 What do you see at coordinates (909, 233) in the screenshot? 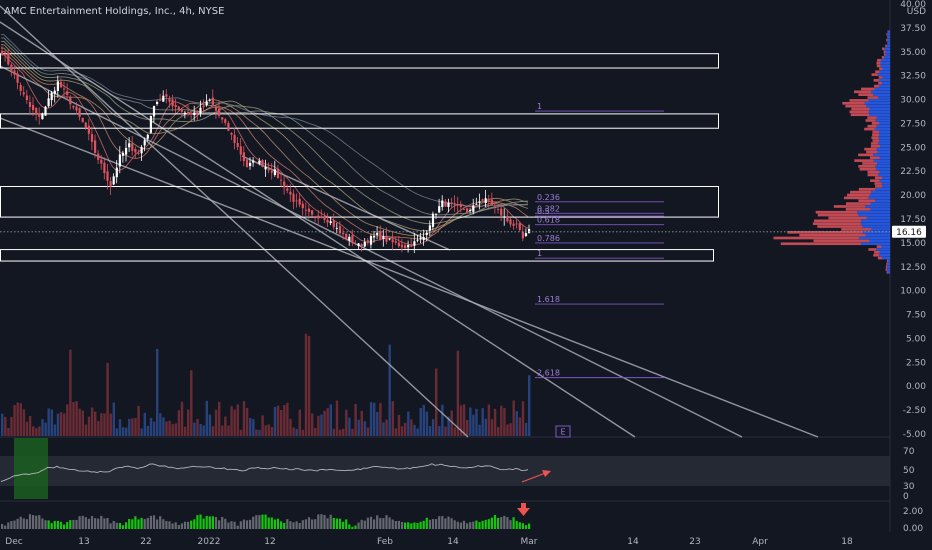
I see `current-price-value: 16.16` at bounding box center [909, 233].